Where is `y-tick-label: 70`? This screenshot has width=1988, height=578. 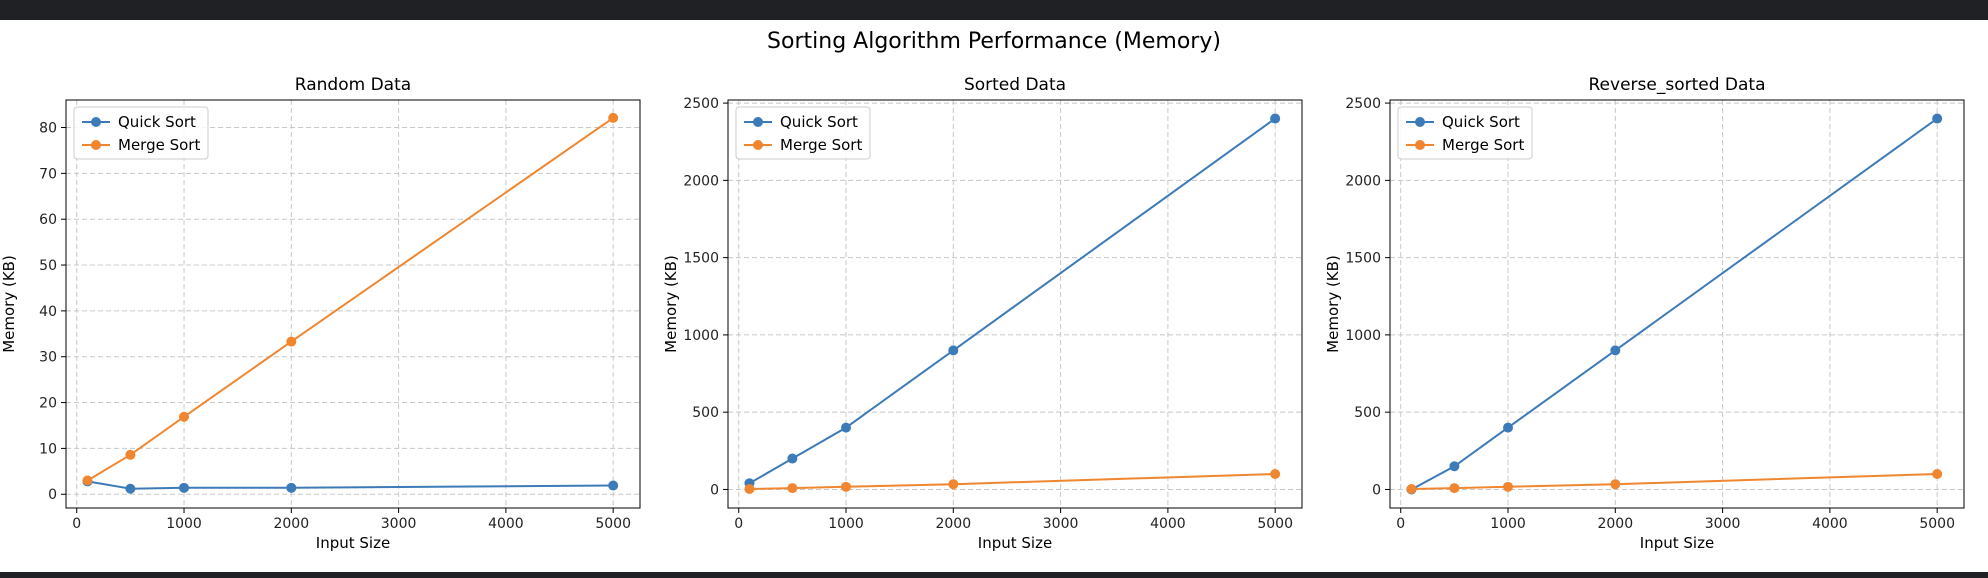
y-tick-label: 70 is located at coordinates (48, 174).